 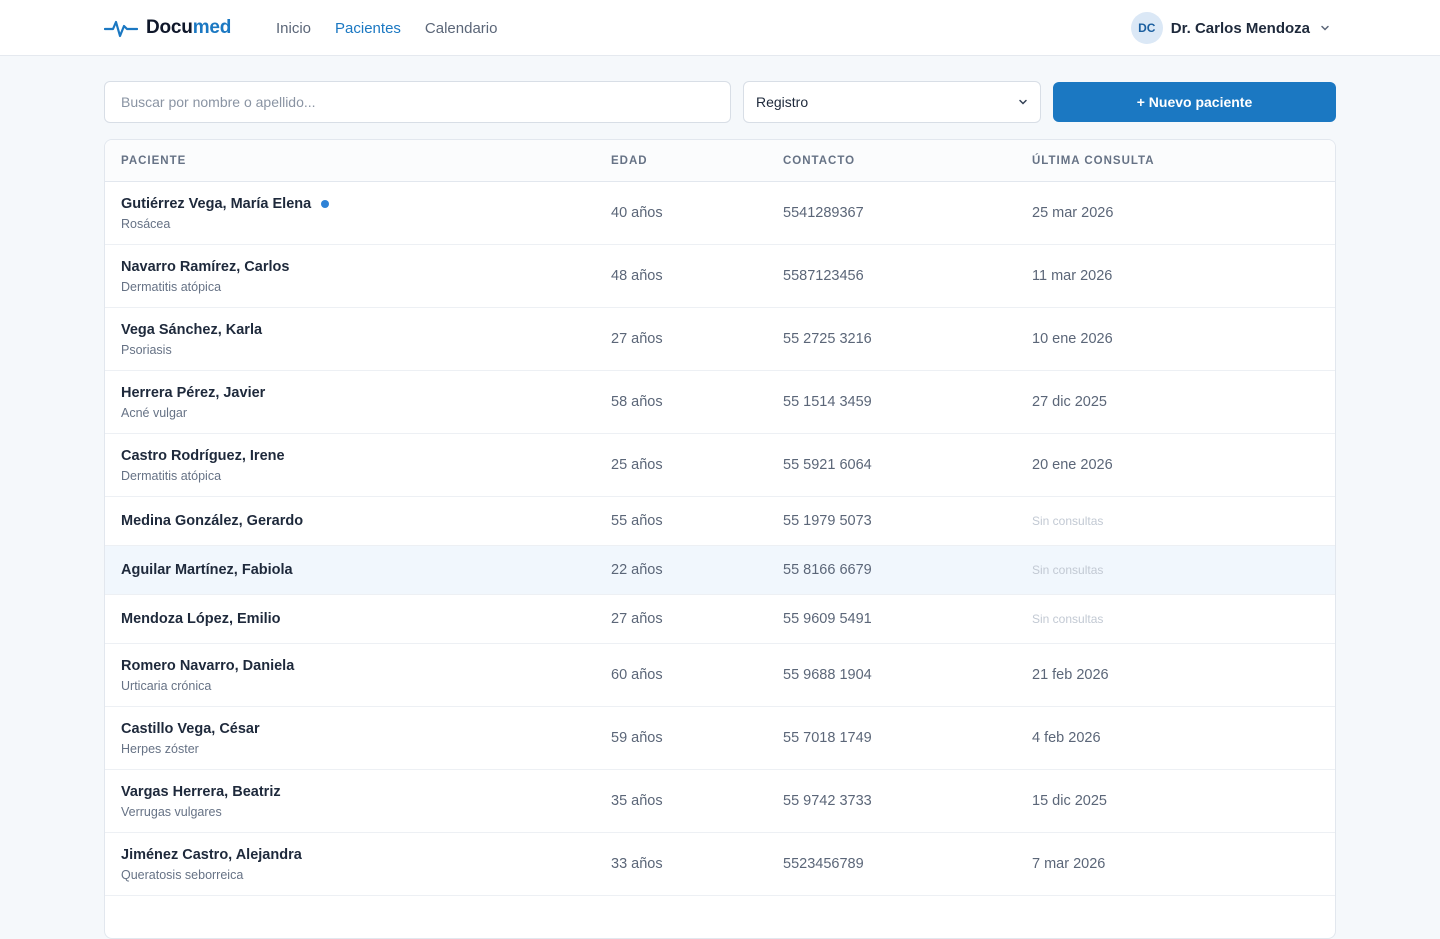 What do you see at coordinates (1093, 160) in the screenshot?
I see `column-header-ultima-consulta: ÚLTIMA CONSULTA` at bounding box center [1093, 160].